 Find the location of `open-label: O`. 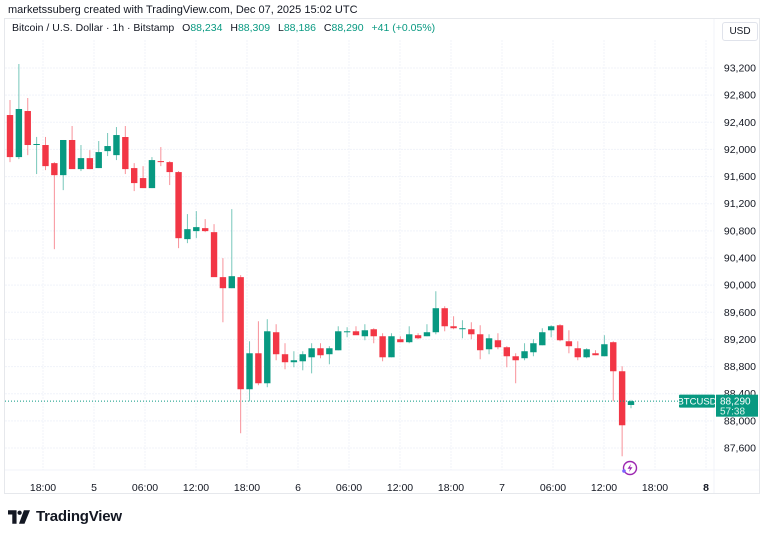

open-label: O is located at coordinates (186, 28).